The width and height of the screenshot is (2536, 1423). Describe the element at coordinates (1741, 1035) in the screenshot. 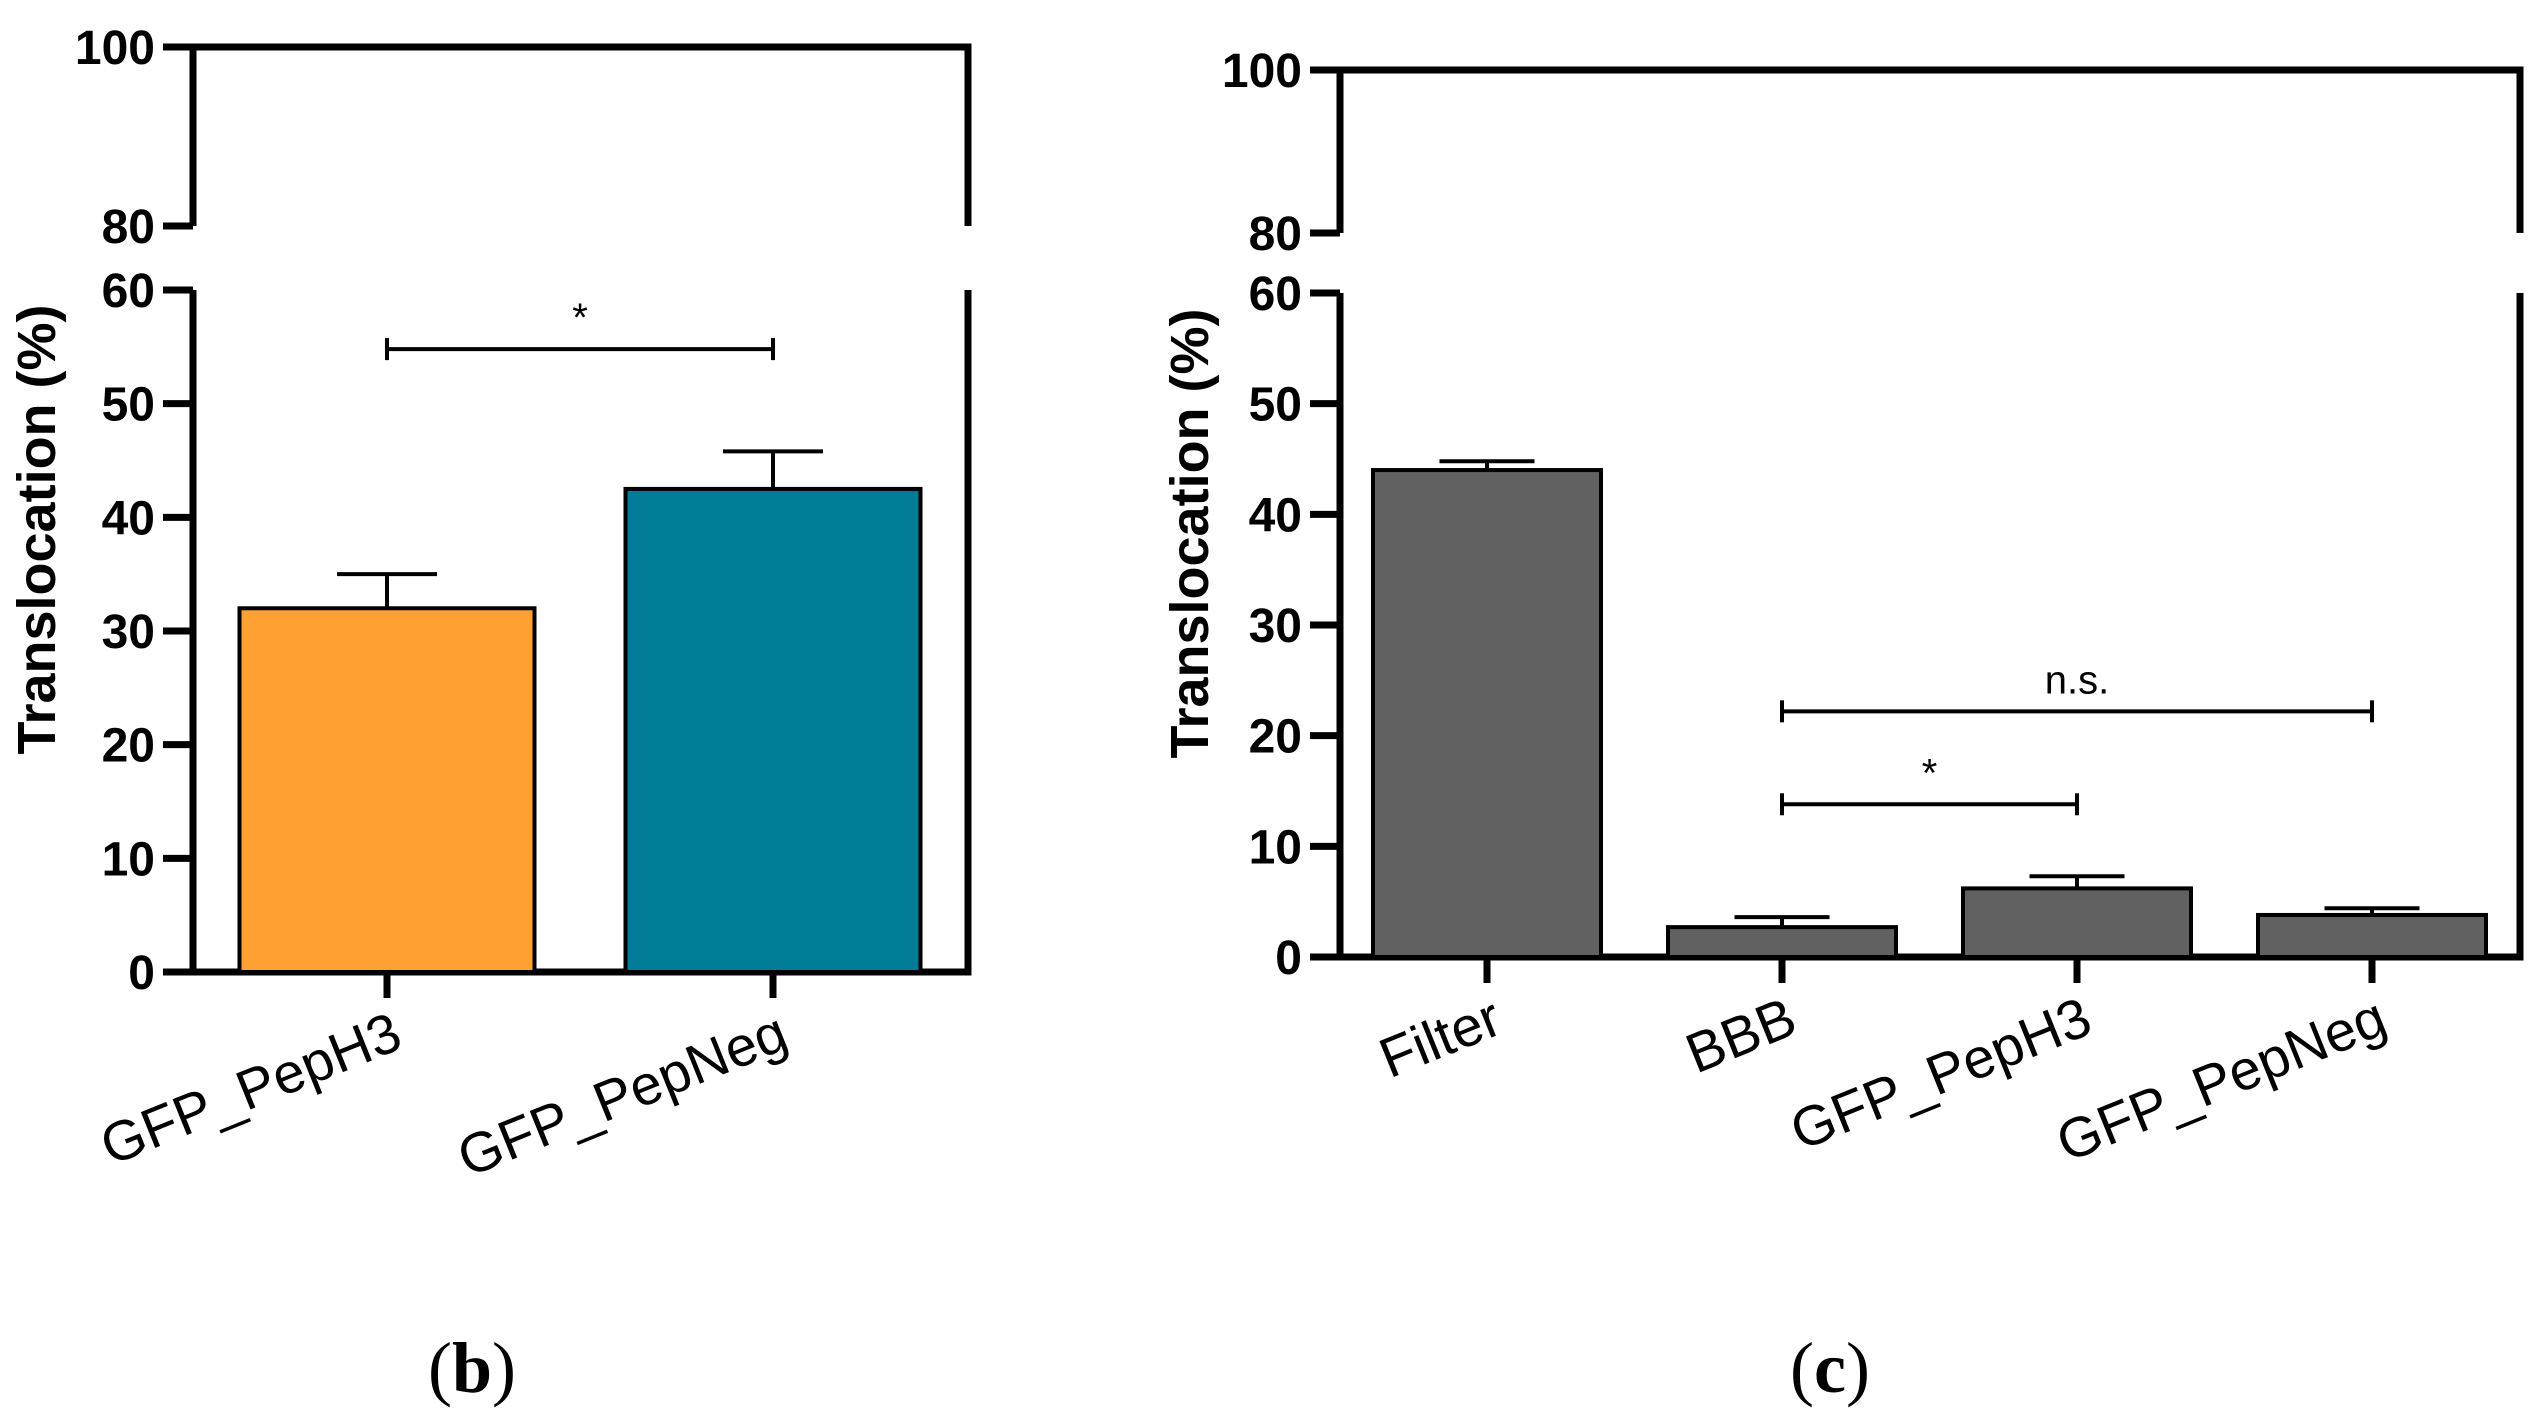

I see `x-tick-label: BBB` at that location.